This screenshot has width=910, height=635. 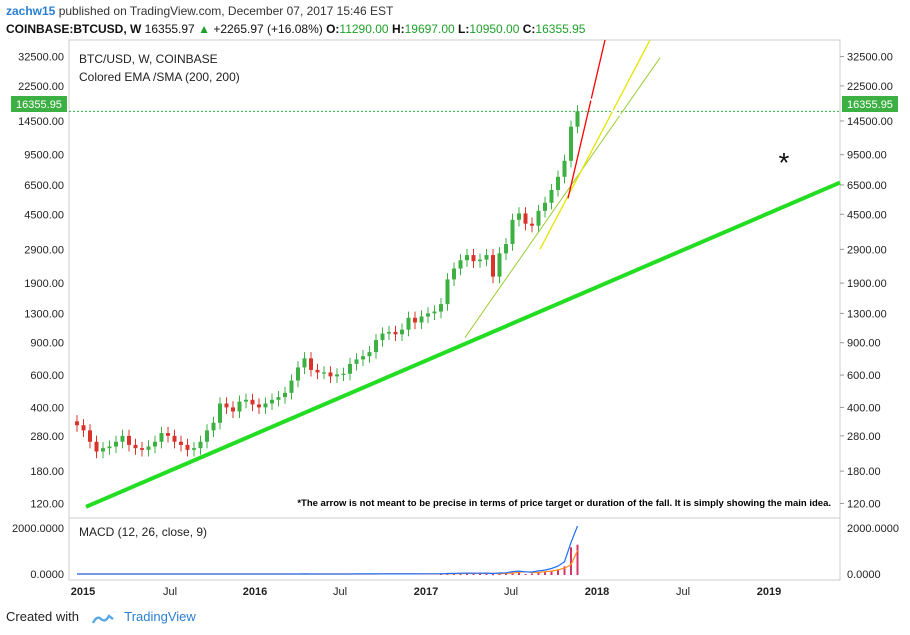 What do you see at coordinates (41, 58) in the screenshot?
I see `y-tick-label-left: 32500.00` at bounding box center [41, 58].